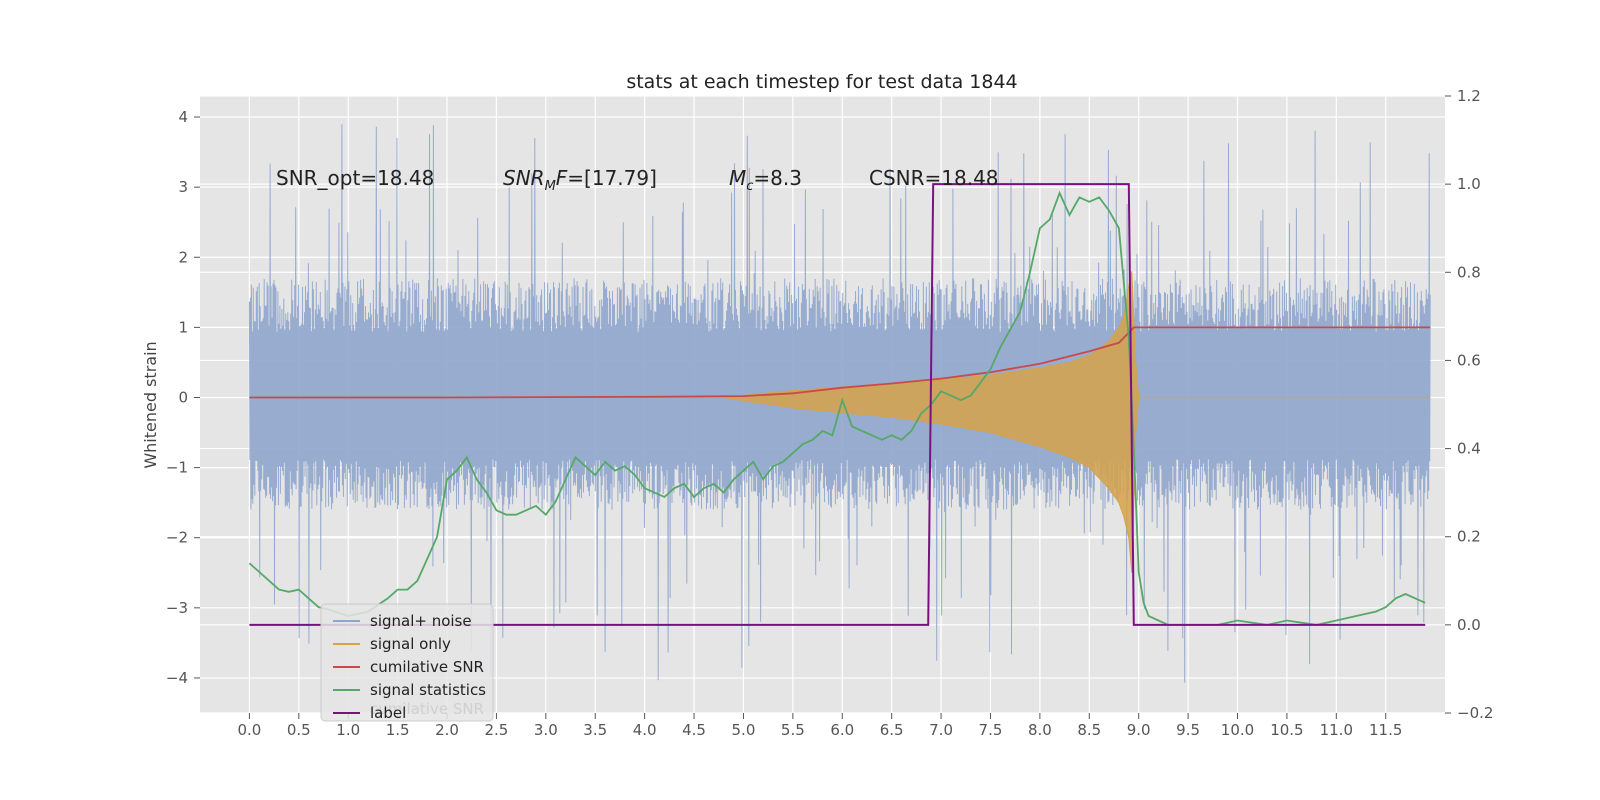 This screenshot has height=800, width=1600. I want to click on annotation-mc-value: =8.3, so click(777, 178).